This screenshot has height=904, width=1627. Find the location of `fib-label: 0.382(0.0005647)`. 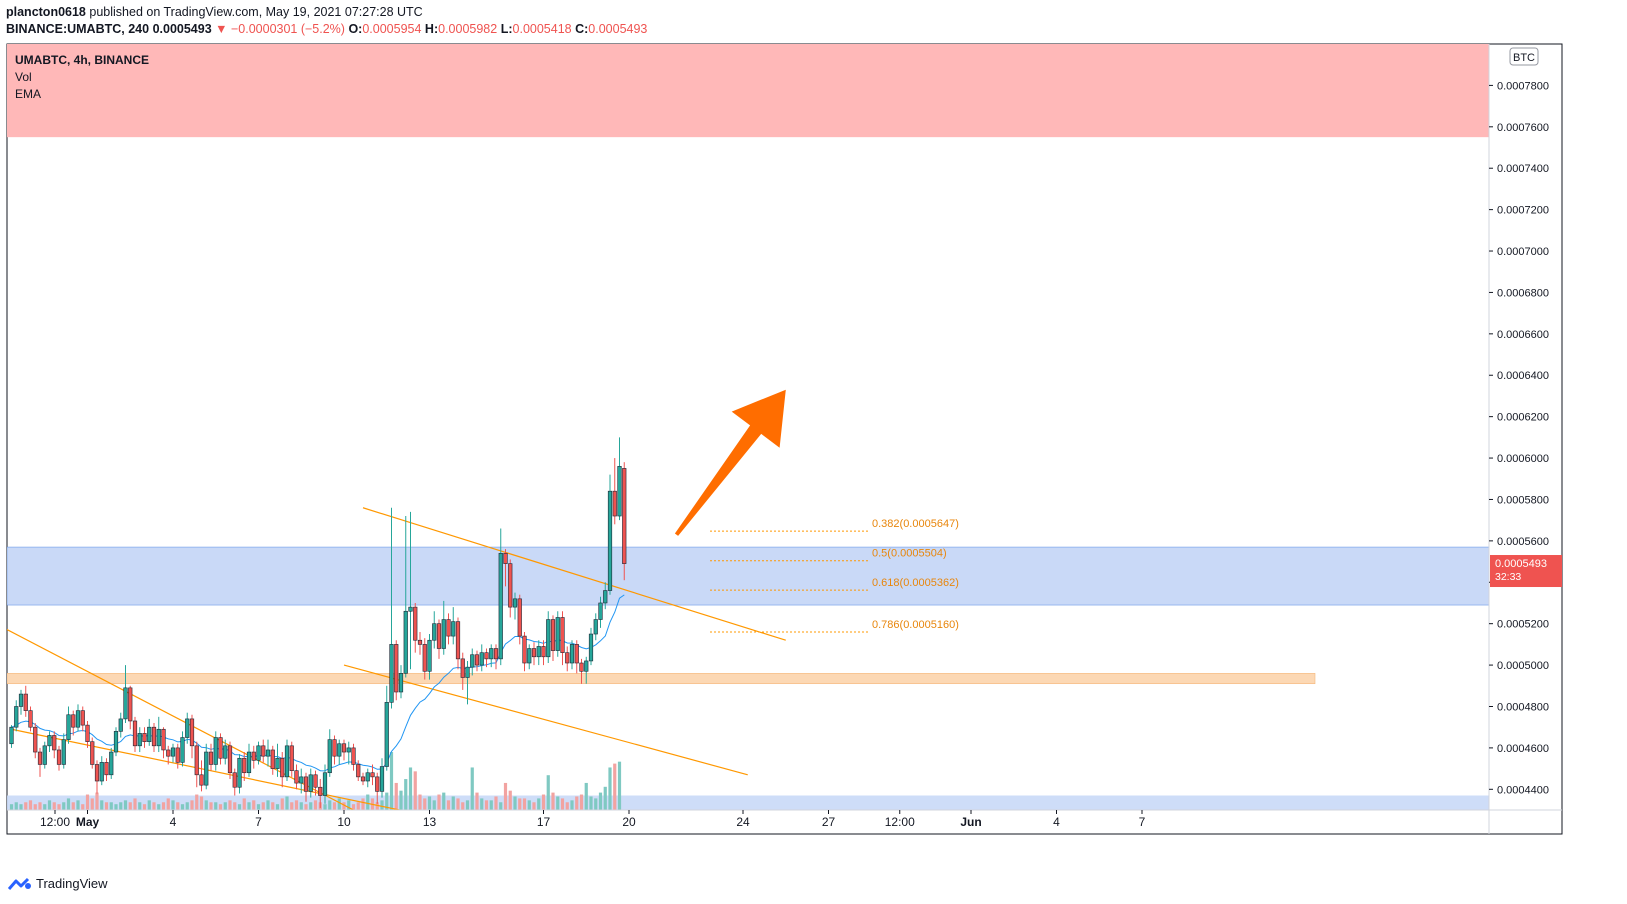

fib-label: 0.382(0.0005647) is located at coordinates (915, 524).